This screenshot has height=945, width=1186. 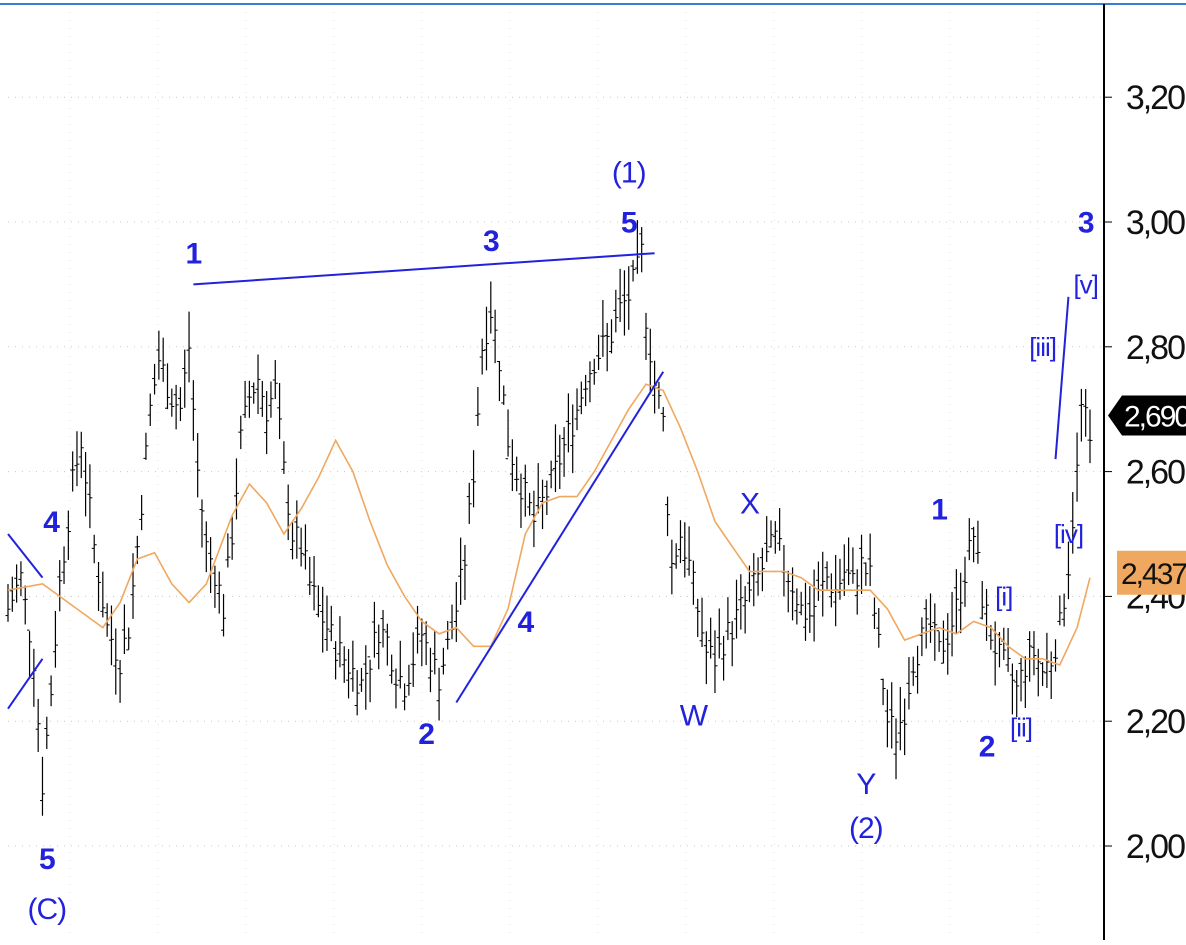 I want to click on wave-label: Y, so click(x=866, y=784).